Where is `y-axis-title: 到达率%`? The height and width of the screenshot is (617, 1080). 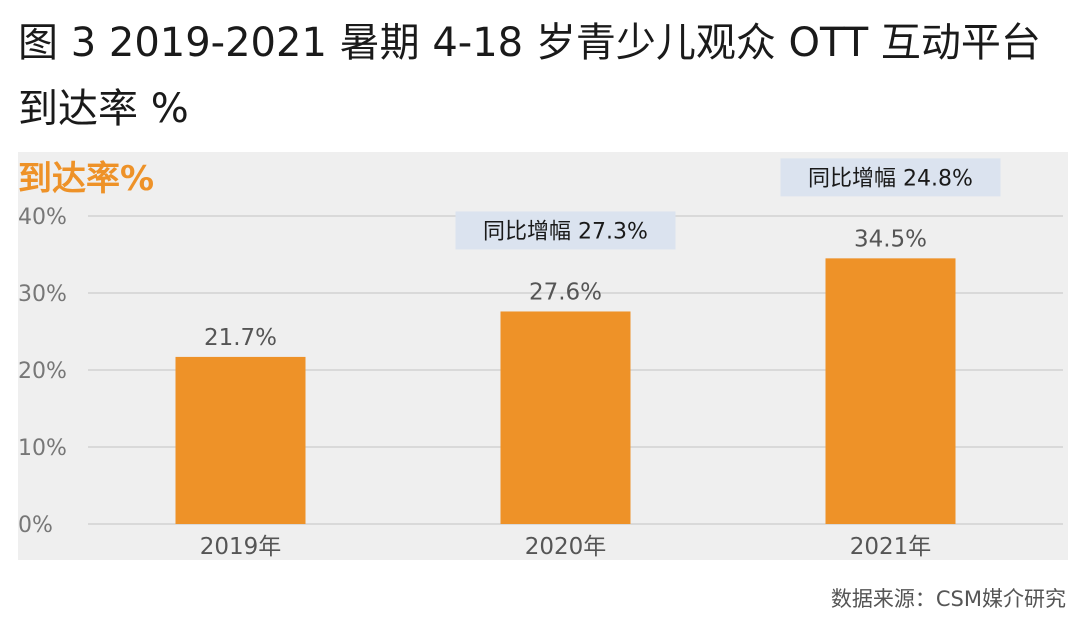
y-axis-title: 到达率% is located at coordinates (86, 179).